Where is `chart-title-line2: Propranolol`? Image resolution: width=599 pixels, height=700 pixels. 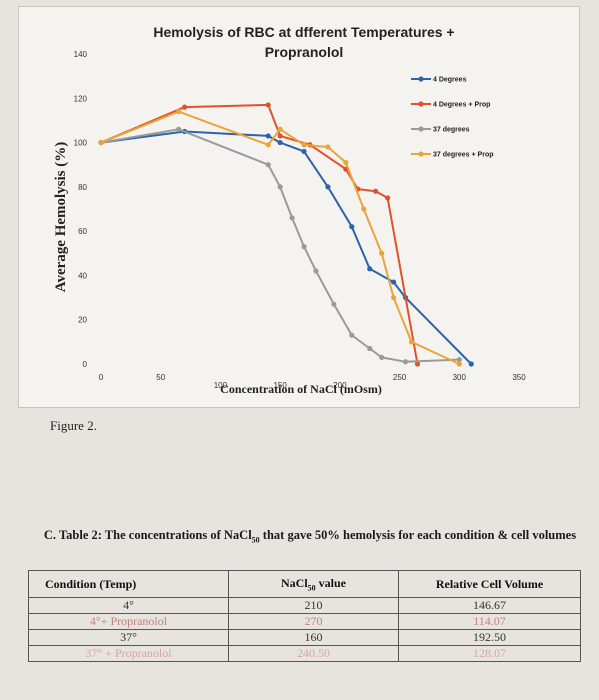 chart-title-line2: Propranolol is located at coordinates (304, 52).